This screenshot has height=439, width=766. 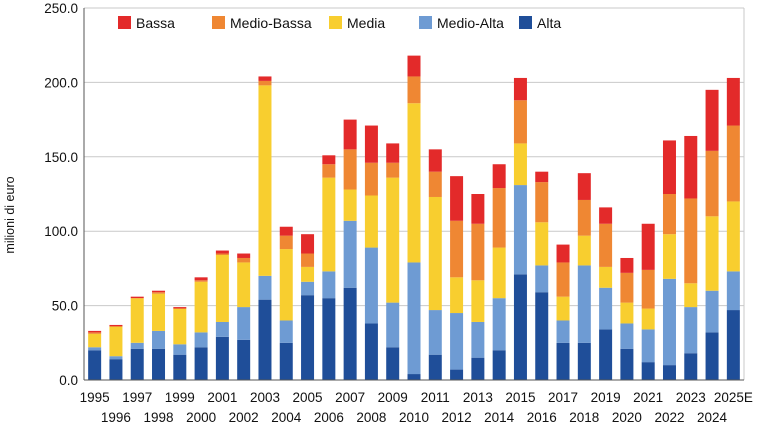 I want to click on bar-segment-medio-bassa-2000, so click(x=201, y=281).